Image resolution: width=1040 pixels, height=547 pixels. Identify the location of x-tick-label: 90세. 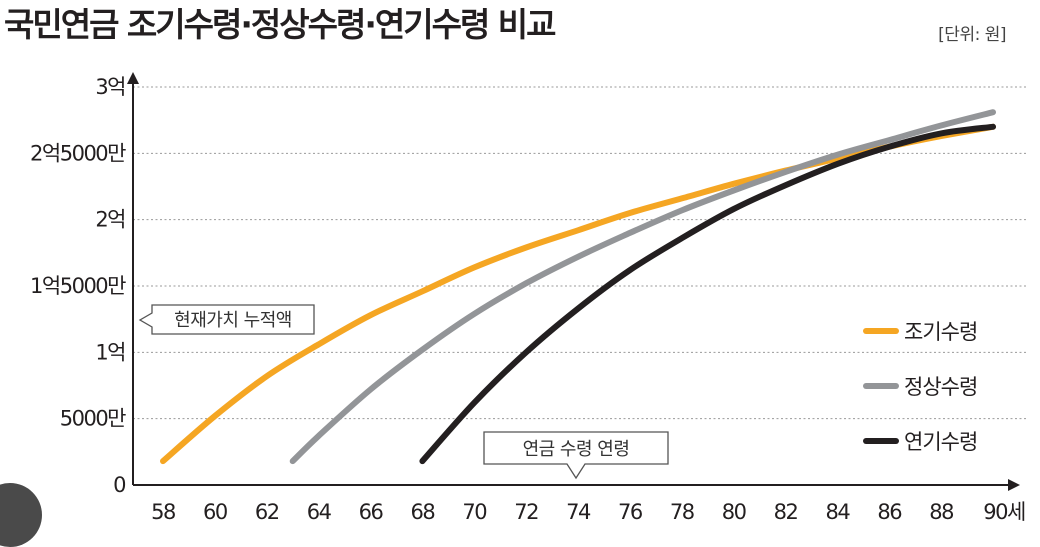
(1004, 512).